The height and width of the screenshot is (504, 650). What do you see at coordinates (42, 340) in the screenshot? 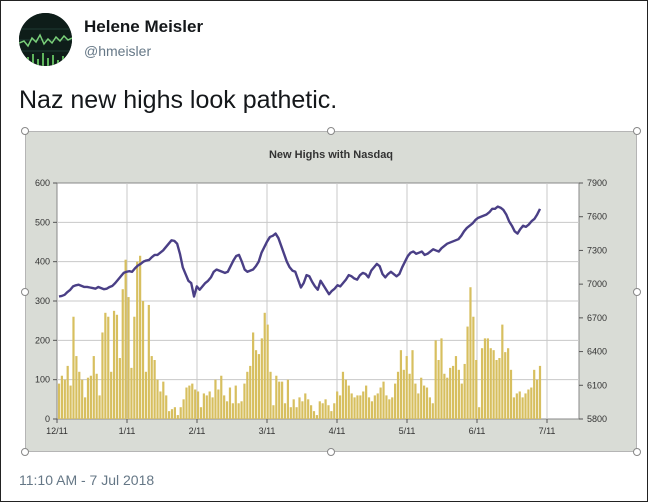
I see `y-left-tick-label: 200` at bounding box center [42, 340].